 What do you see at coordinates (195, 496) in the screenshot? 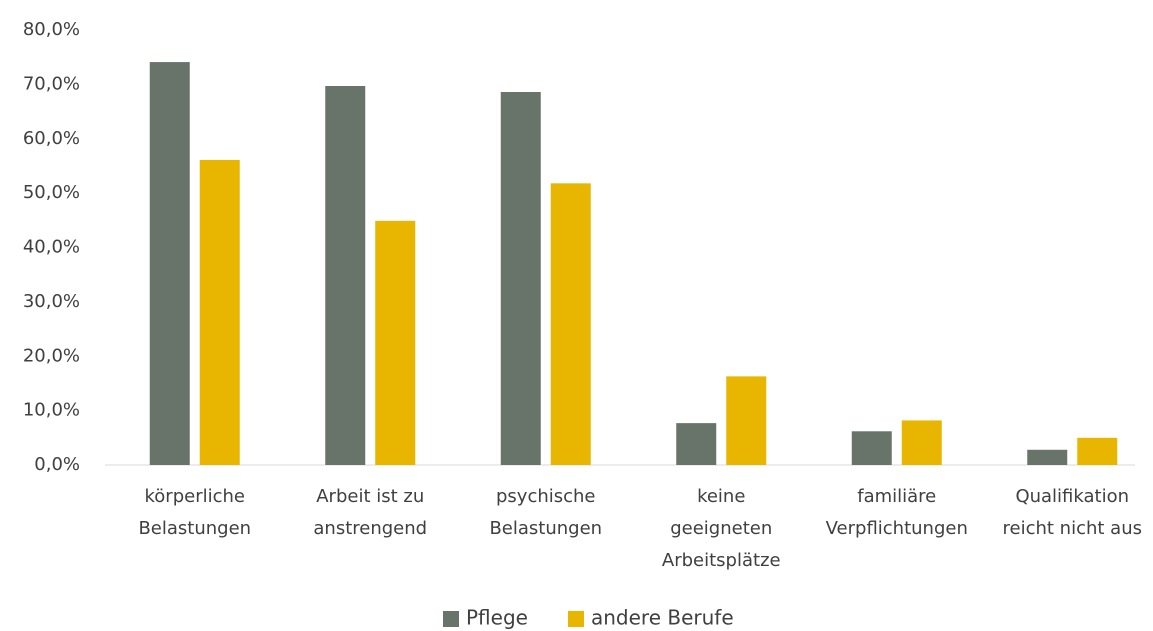
I see `x-tick-label: körperliche` at bounding box center [195, 496].